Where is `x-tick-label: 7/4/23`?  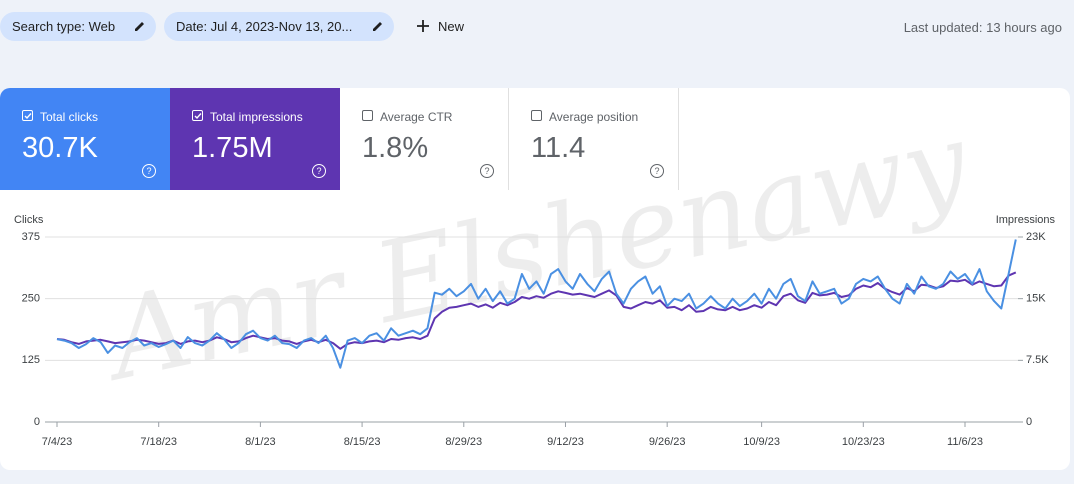 x-tick-label: 7/4/23 is located at coordinates (57, 442).